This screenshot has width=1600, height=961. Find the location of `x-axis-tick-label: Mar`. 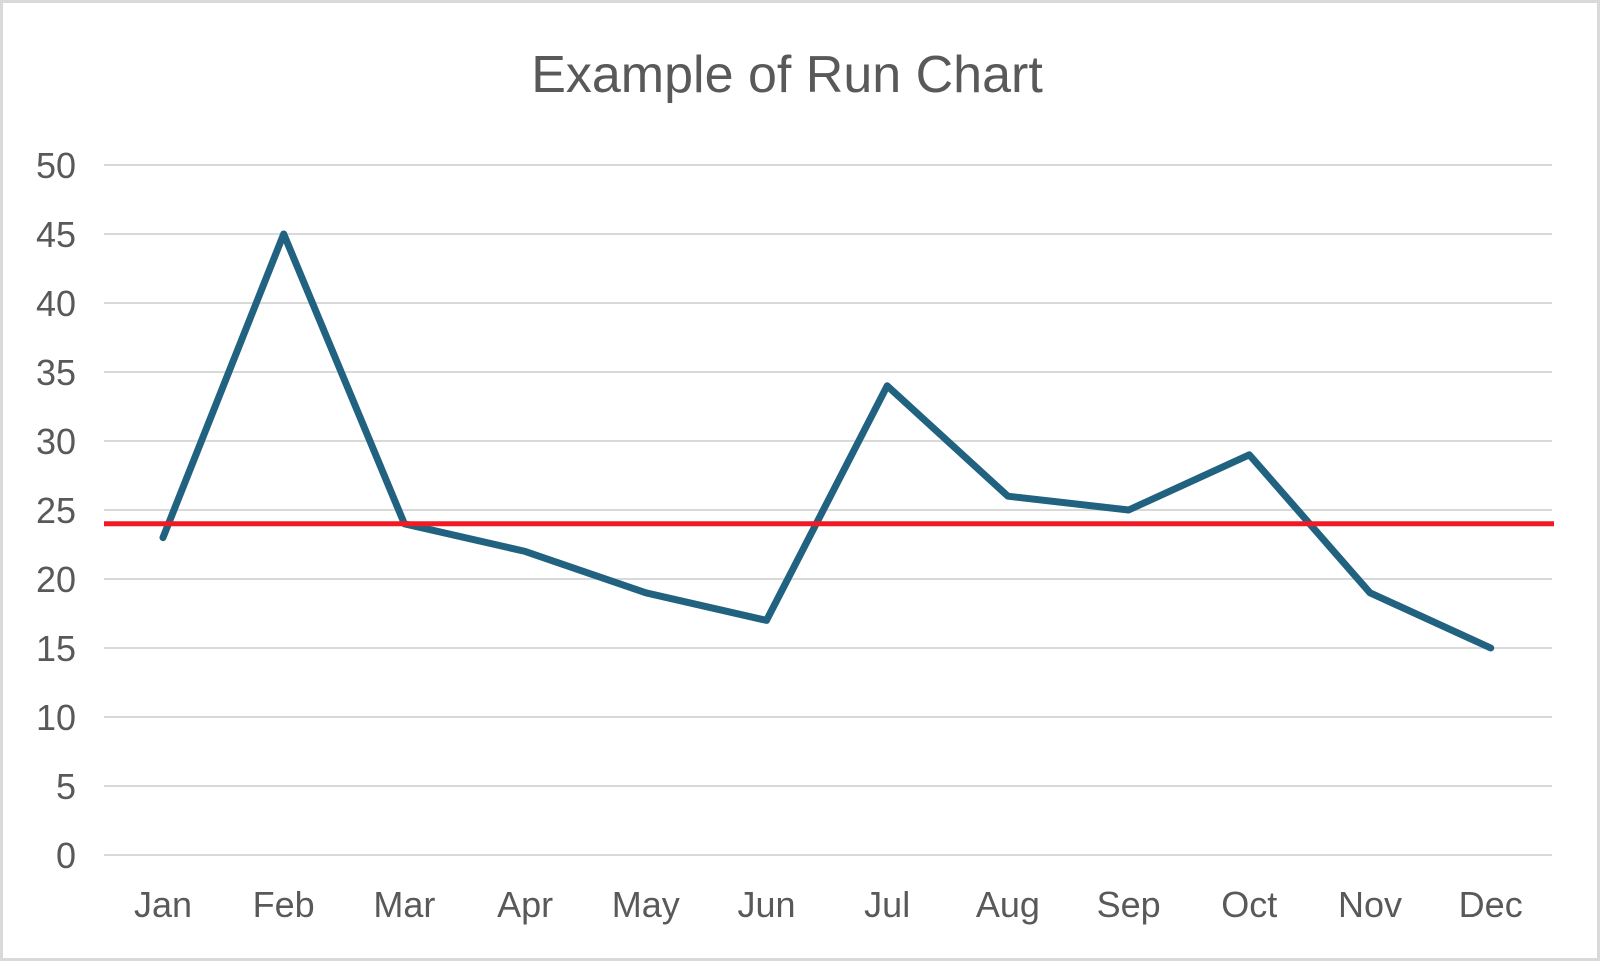

x-axis-tick-label: Mar is located at coordinates (404, 904).